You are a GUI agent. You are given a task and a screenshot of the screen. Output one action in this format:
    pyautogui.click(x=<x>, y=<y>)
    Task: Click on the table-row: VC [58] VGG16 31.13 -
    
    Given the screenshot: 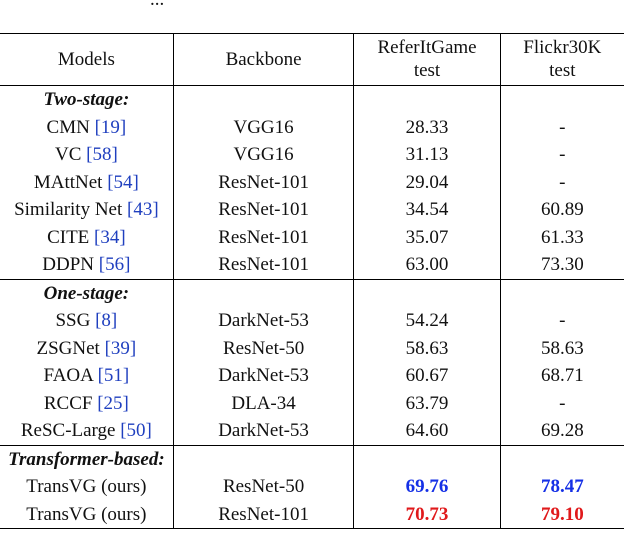 What is the action you would take?
    pyautogui.click(x=312, y=155)
    